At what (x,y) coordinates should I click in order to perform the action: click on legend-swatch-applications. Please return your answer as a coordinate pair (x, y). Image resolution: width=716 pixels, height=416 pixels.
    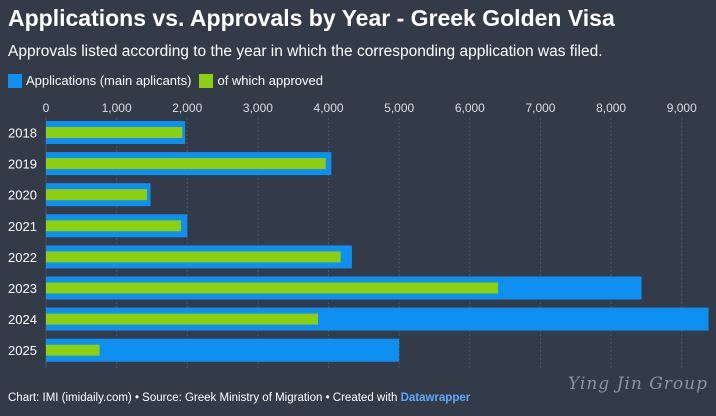
    Looking at the image, I should click on (15, 80).